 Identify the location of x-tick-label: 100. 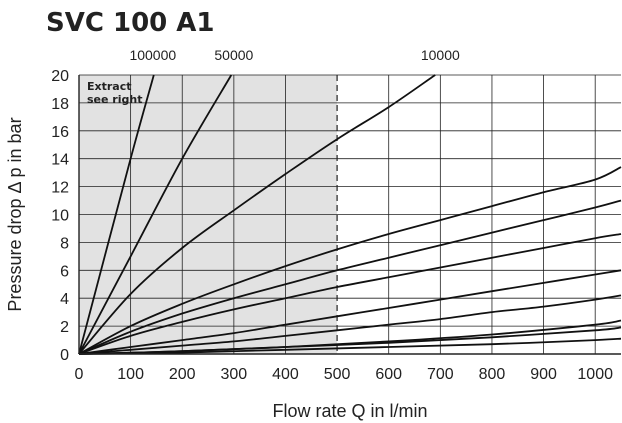
(130, 374).